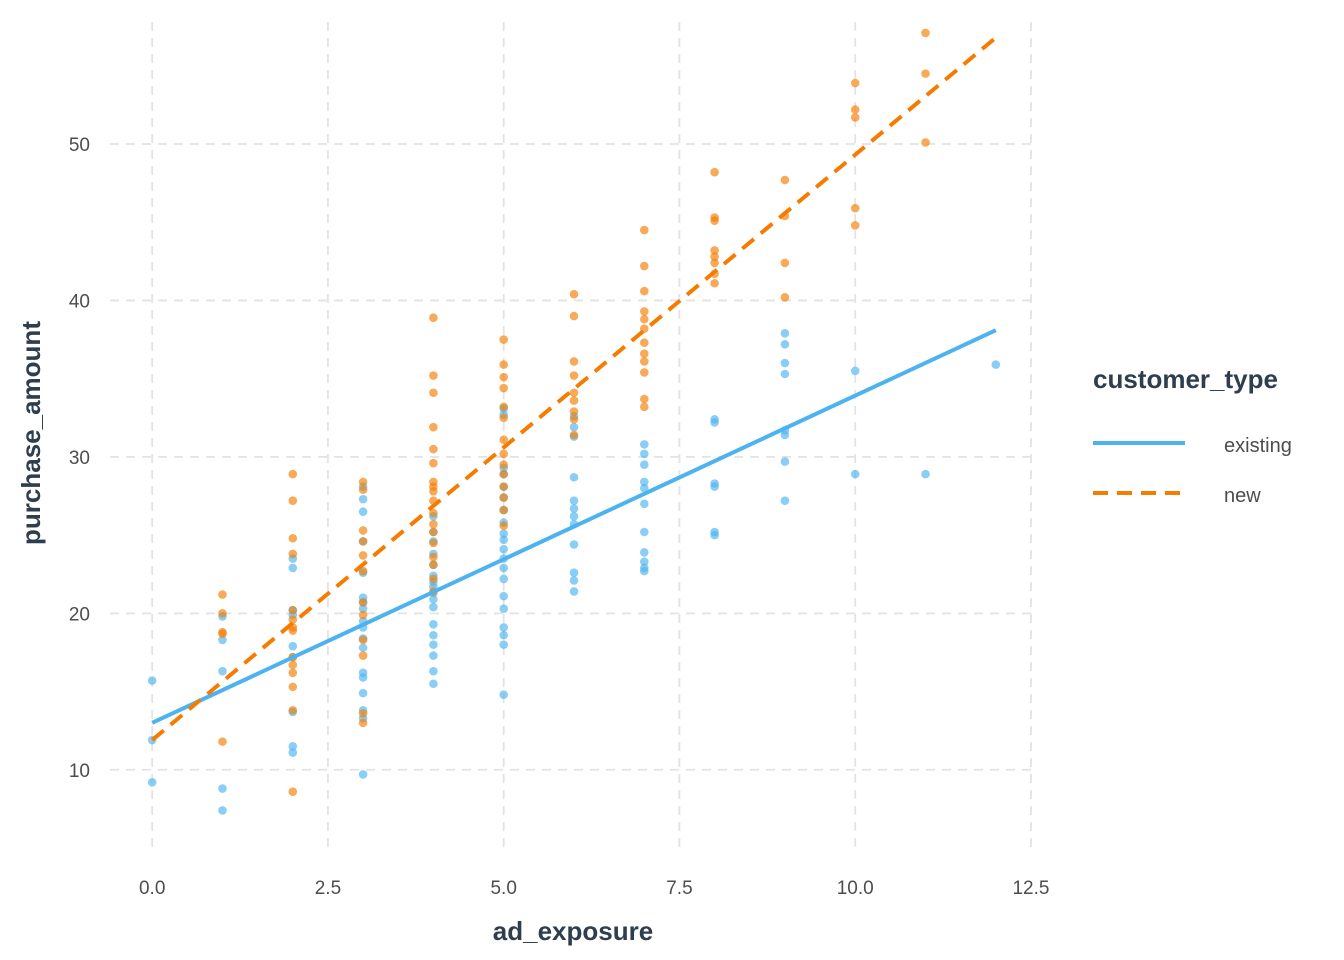 This screenshot has height=960, width=1344. I want to click on x-tick-label: 5.0, so click(503, 888).